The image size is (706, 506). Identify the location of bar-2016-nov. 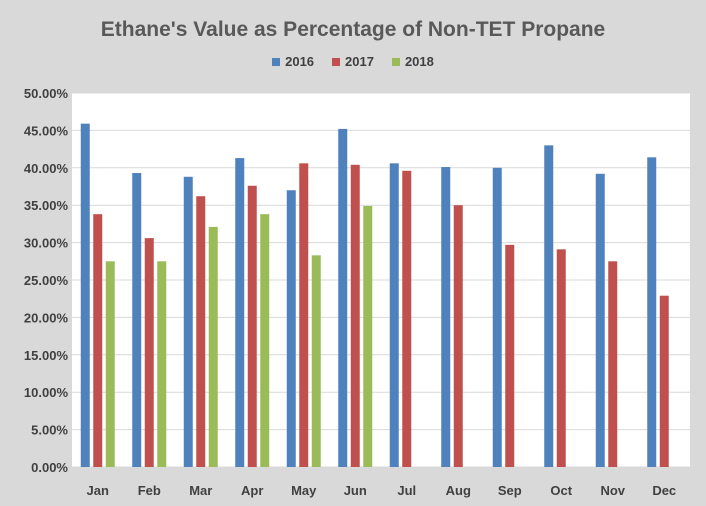
(600, 320).